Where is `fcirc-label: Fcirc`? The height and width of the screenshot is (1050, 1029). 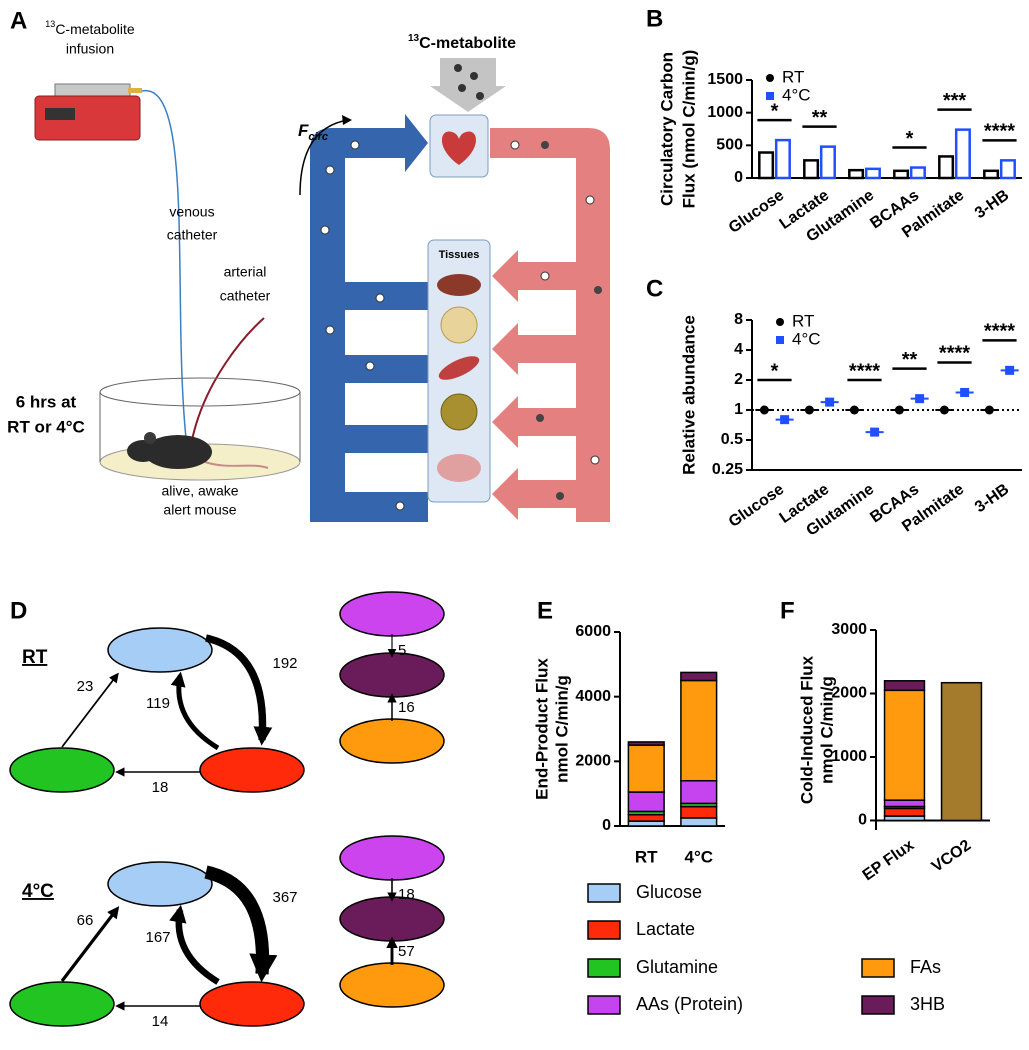 fcirc-label: Fcirc is located at coordinates (313, 131).